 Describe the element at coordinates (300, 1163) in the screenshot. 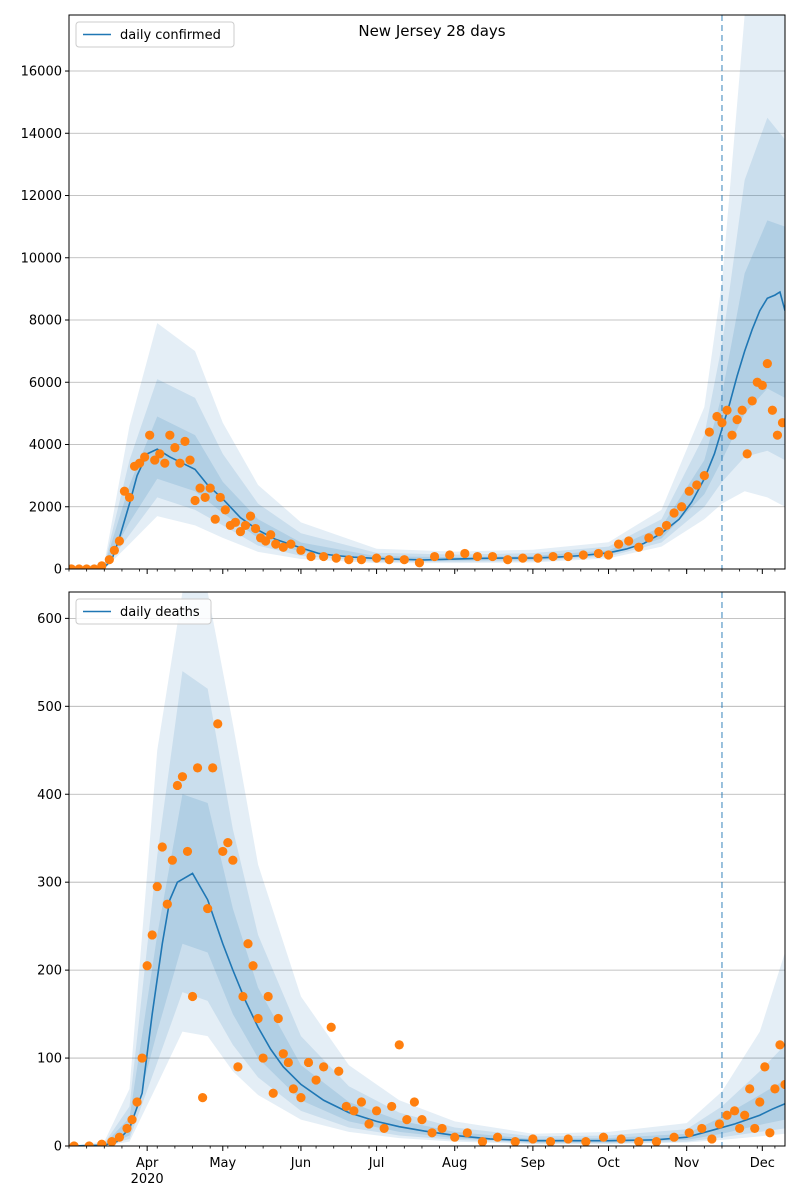

I see `x-tick-label: Jun` at that location.